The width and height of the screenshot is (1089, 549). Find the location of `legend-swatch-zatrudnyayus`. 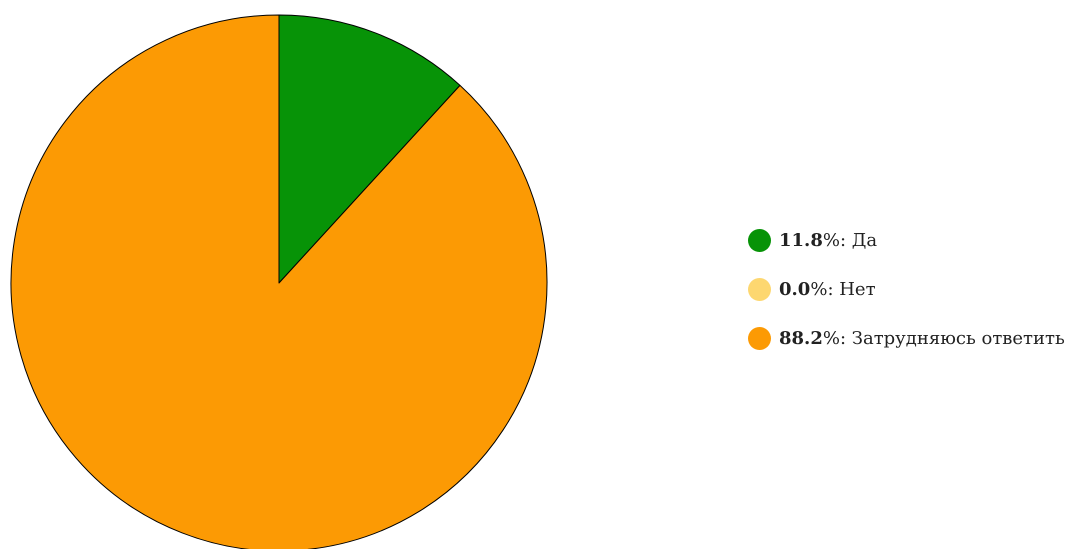

legend-swatch-zatrudnyayus is located at coordinates (759, 338).